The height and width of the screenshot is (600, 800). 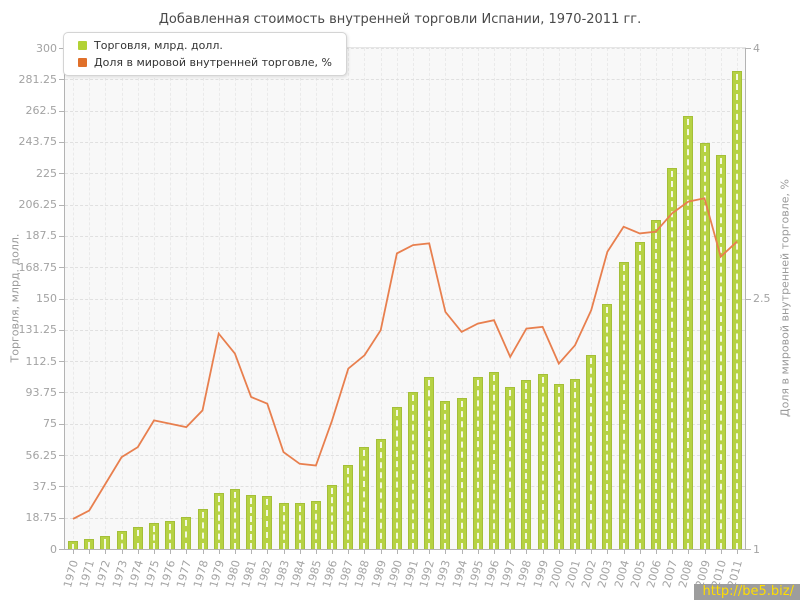 I want to click on y-axis-right-tickmark, so click(x=748, y=299).